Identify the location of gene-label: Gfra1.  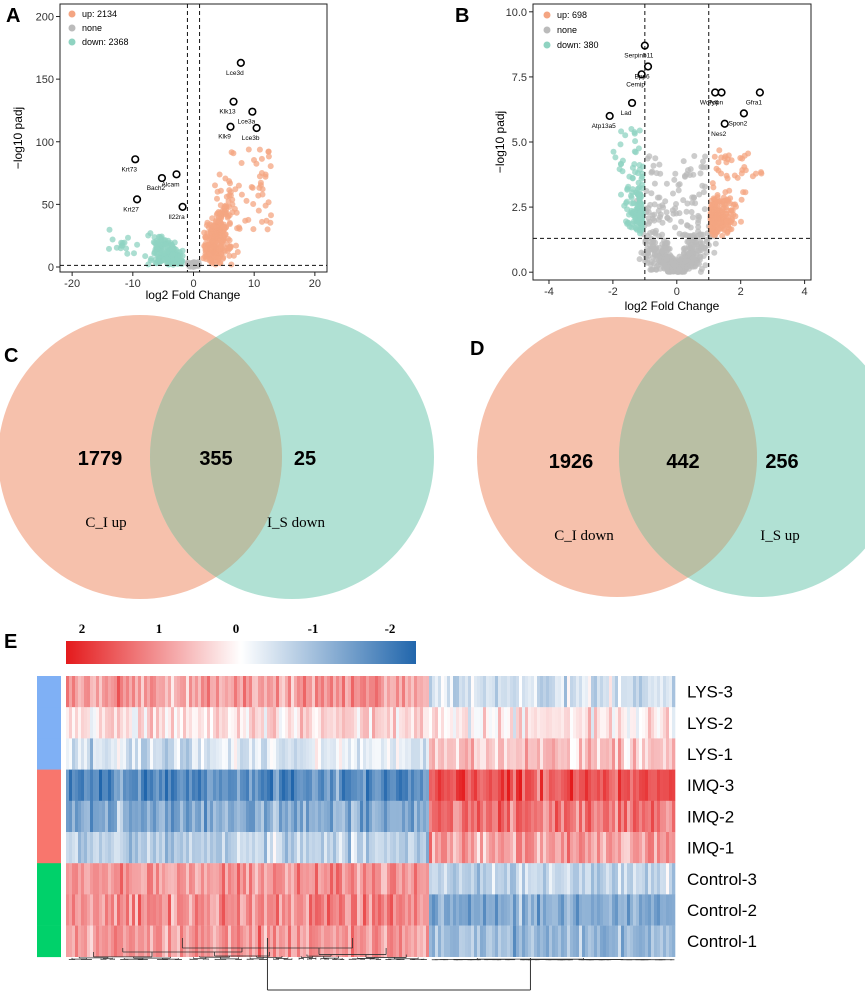
(754, 103).